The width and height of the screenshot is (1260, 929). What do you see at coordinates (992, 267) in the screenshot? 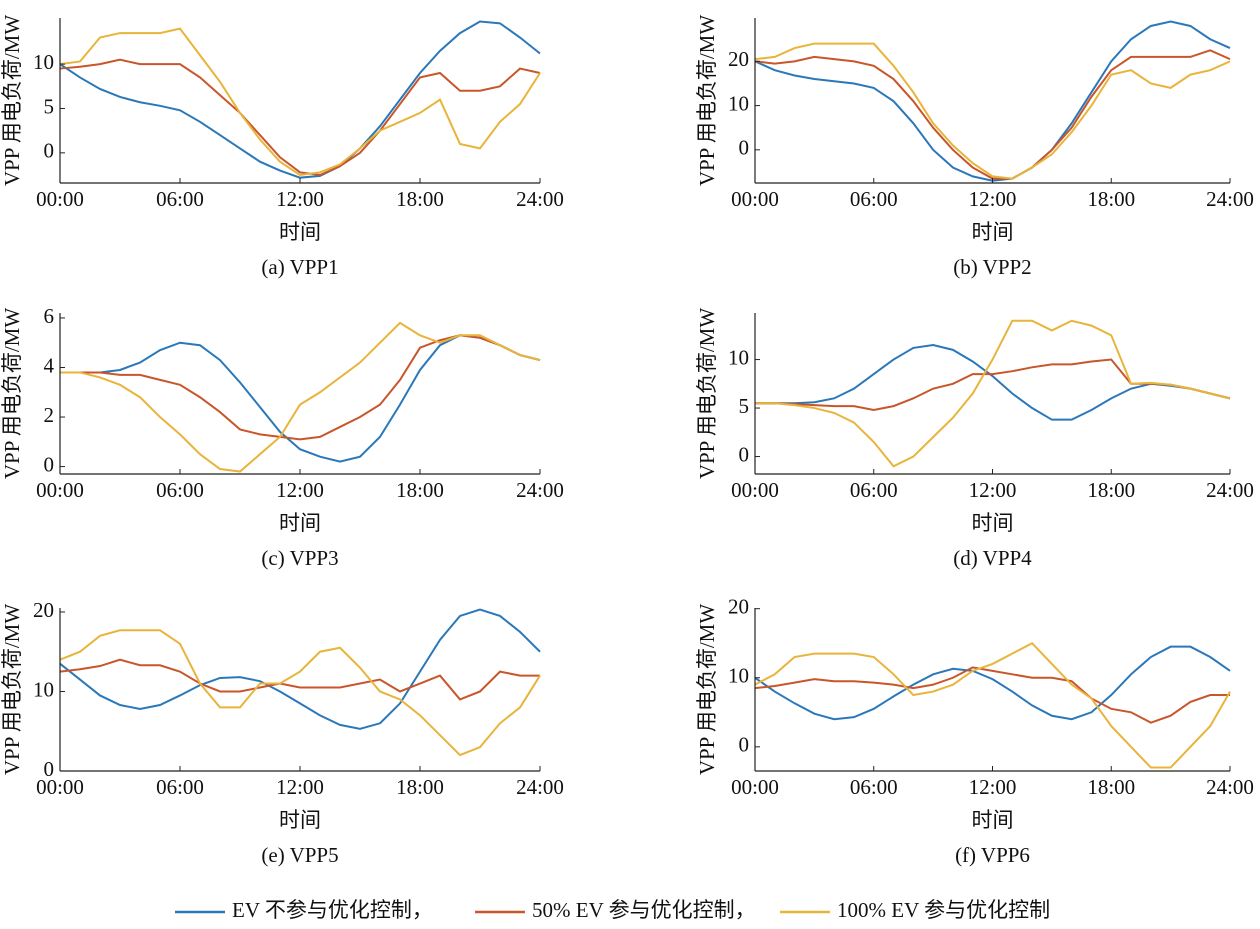
I see `chart-title: (b) VPP2` at bounding box center [992, 267].